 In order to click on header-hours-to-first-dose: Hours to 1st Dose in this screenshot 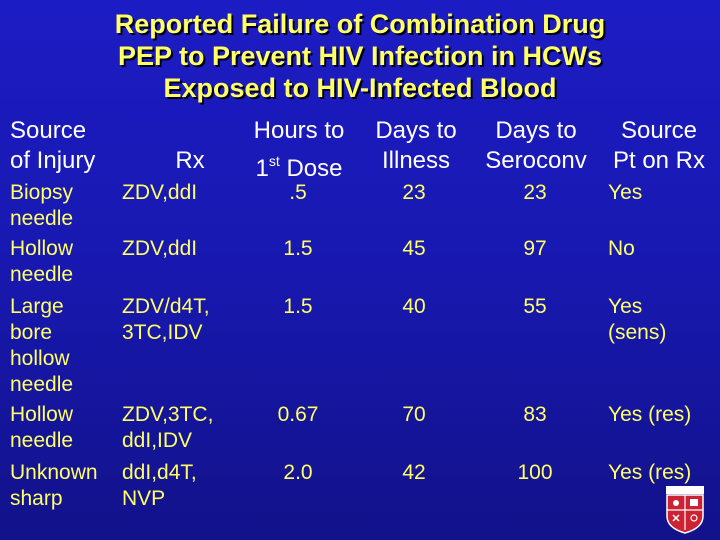, I will do `click(299, 150)`.